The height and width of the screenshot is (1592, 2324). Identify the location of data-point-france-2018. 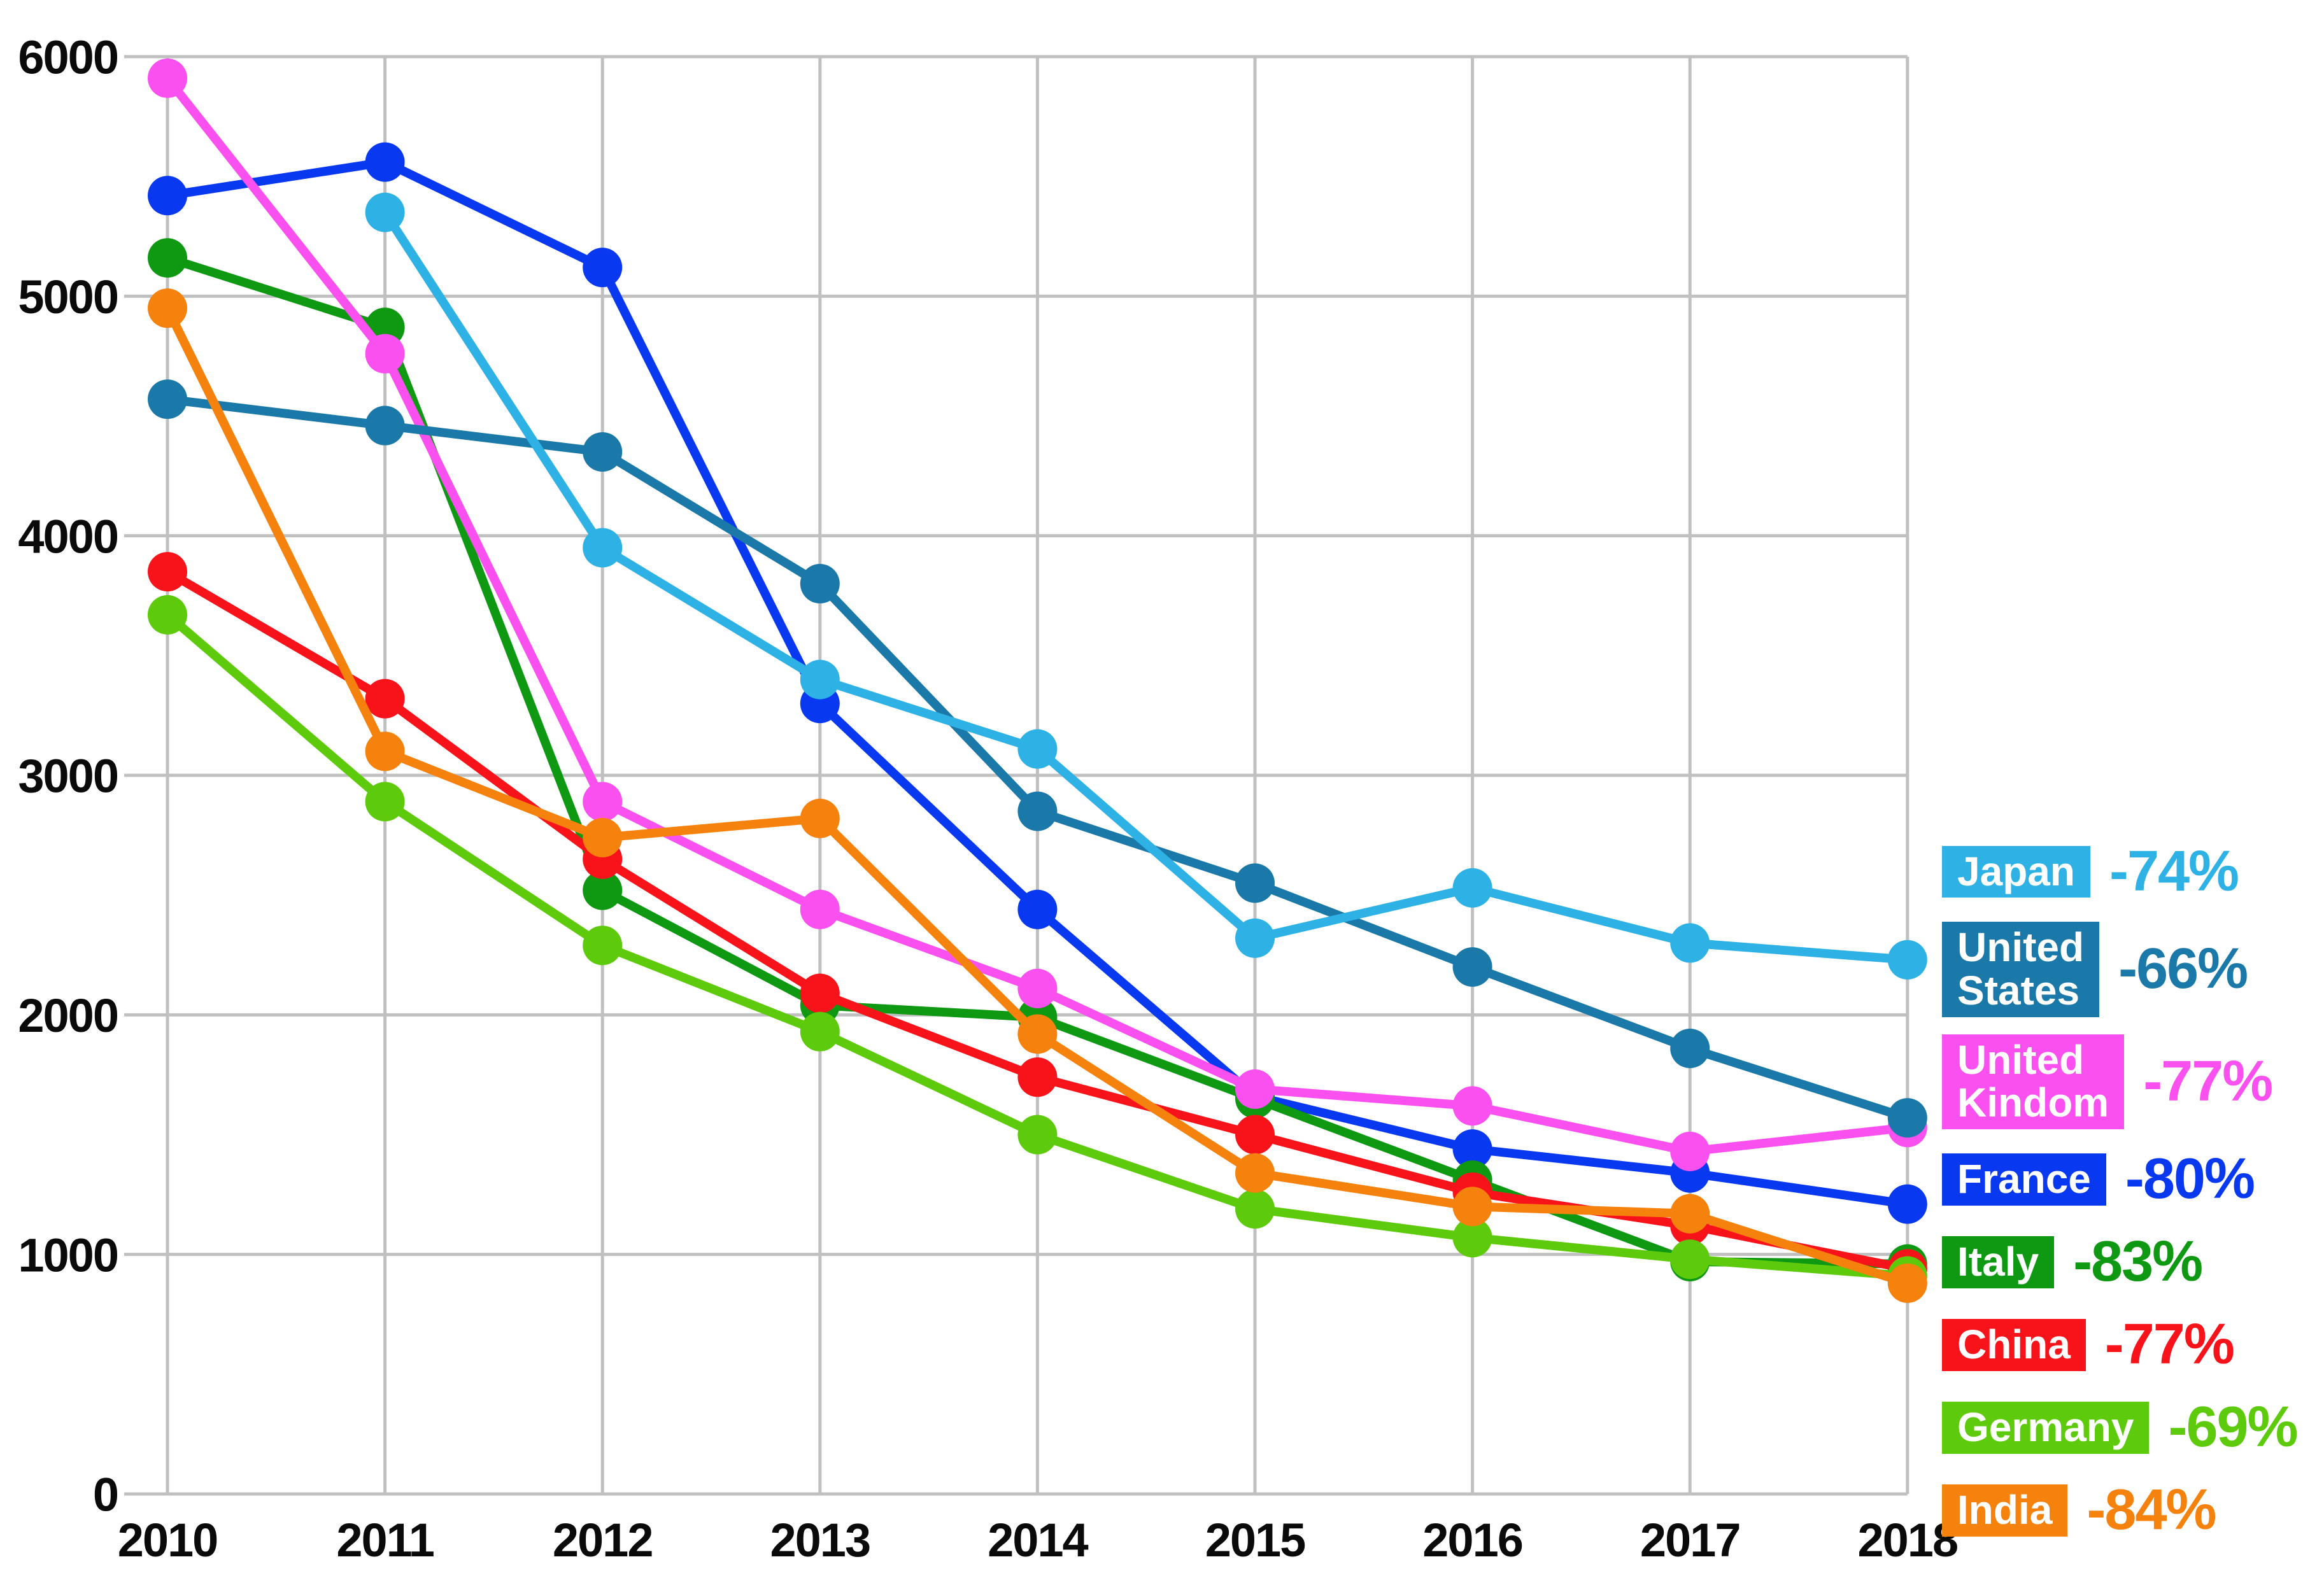
(1907, 1204).